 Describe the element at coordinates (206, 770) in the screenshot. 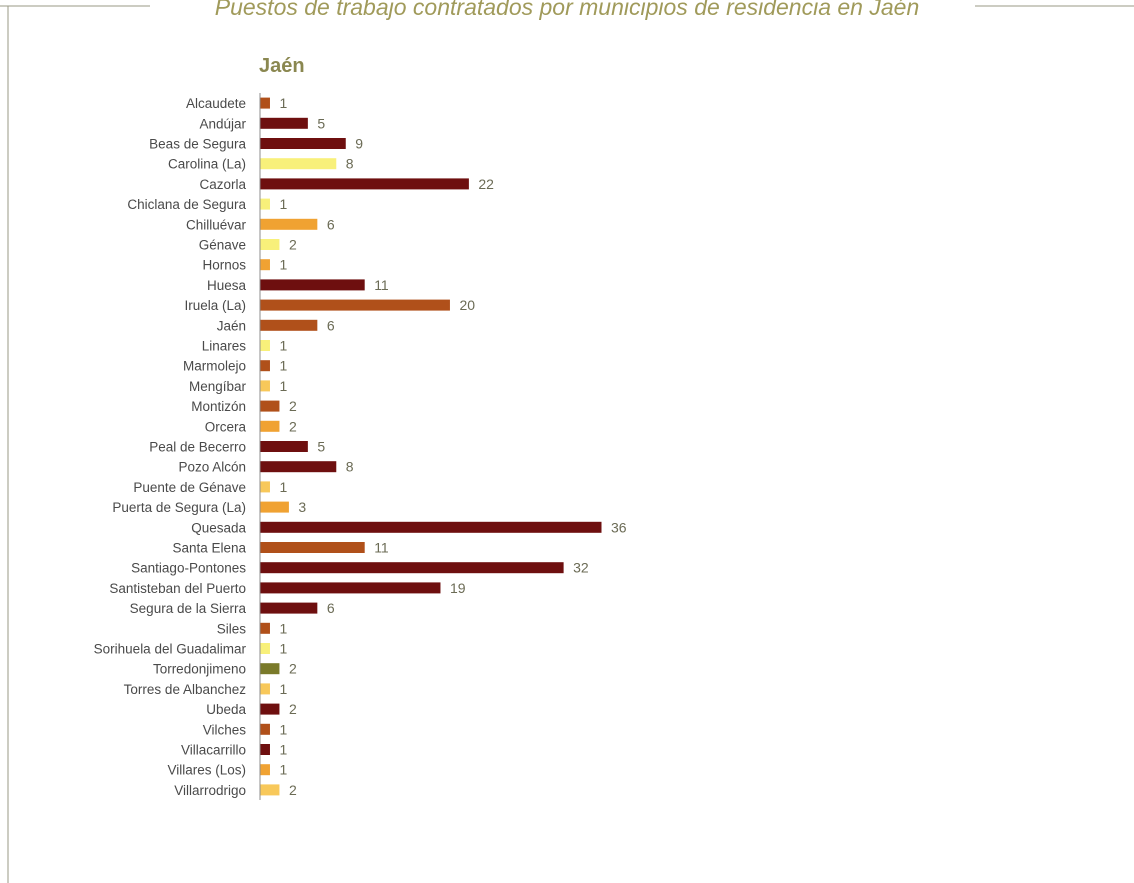

I see `category-tick-label: Villares (Los)` at that location.